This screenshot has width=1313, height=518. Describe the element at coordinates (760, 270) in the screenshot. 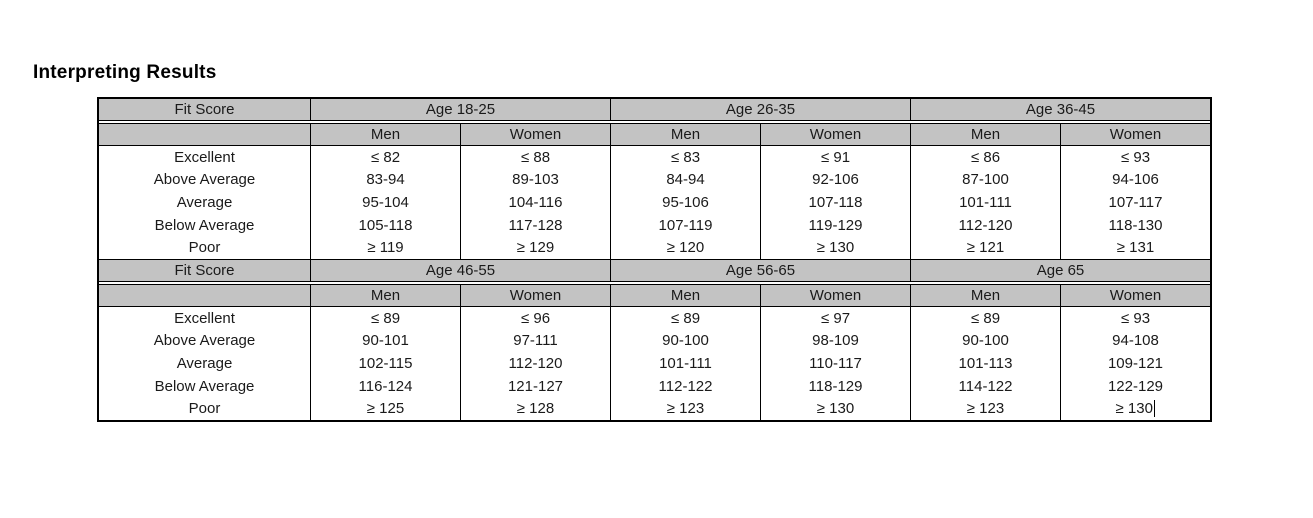

I see `age-group-header: Age 56-65` at that location.